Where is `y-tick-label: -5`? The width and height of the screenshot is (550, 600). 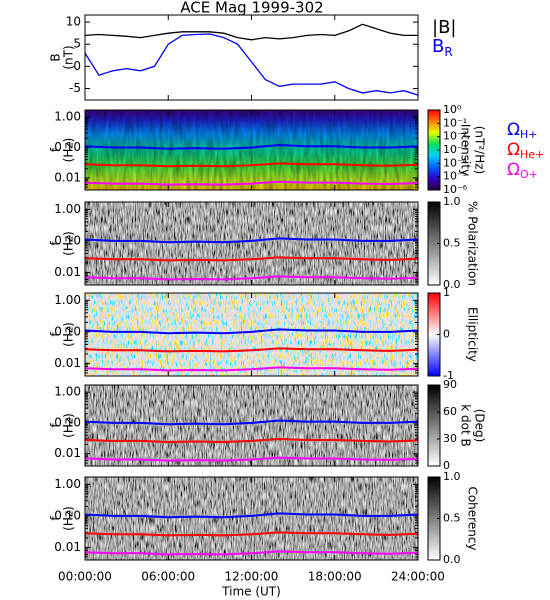
y-tick-label: -5 is located at coordinates (75, 88).